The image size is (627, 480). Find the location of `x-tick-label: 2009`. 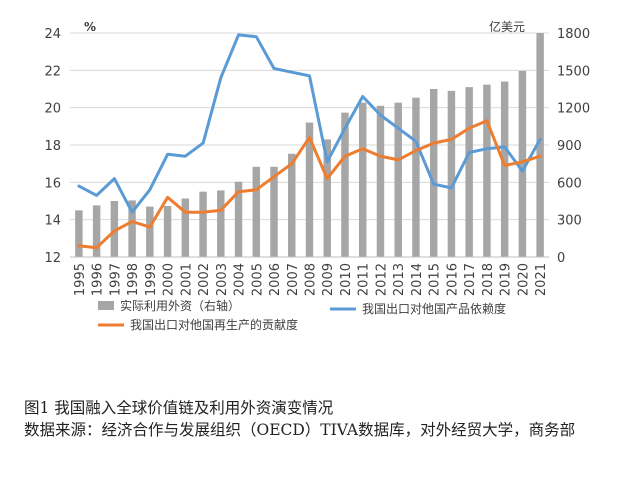

x-tick-label: 2009 is located at coordinates (328, 279).